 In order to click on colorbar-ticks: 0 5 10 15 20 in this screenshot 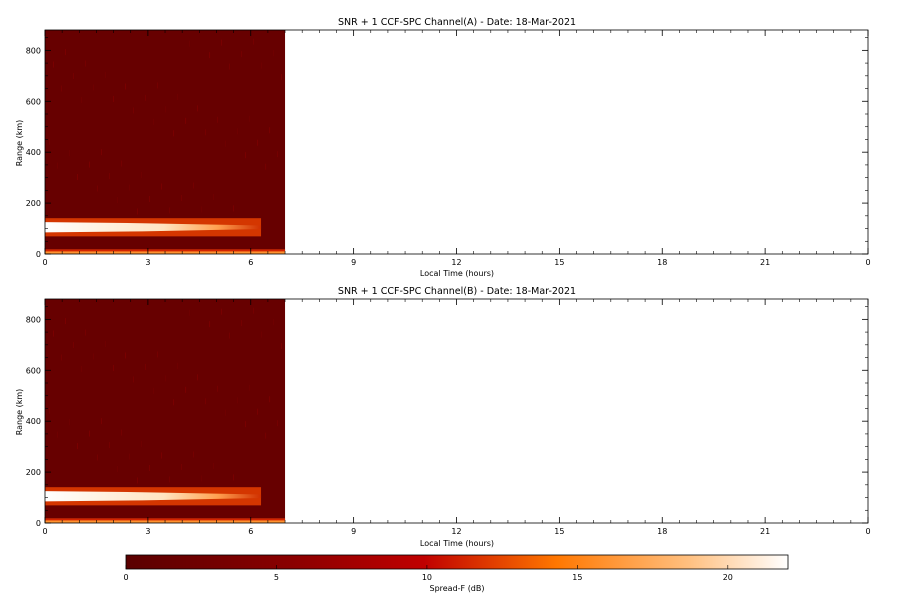, I will do `click(428, 573)`.